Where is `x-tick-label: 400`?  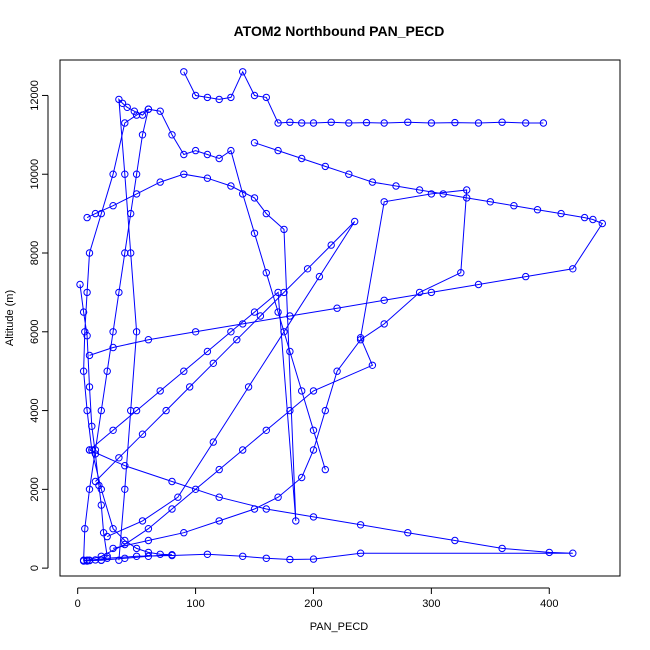 x-tick-label: 400 is located at coordinates (549, 604).